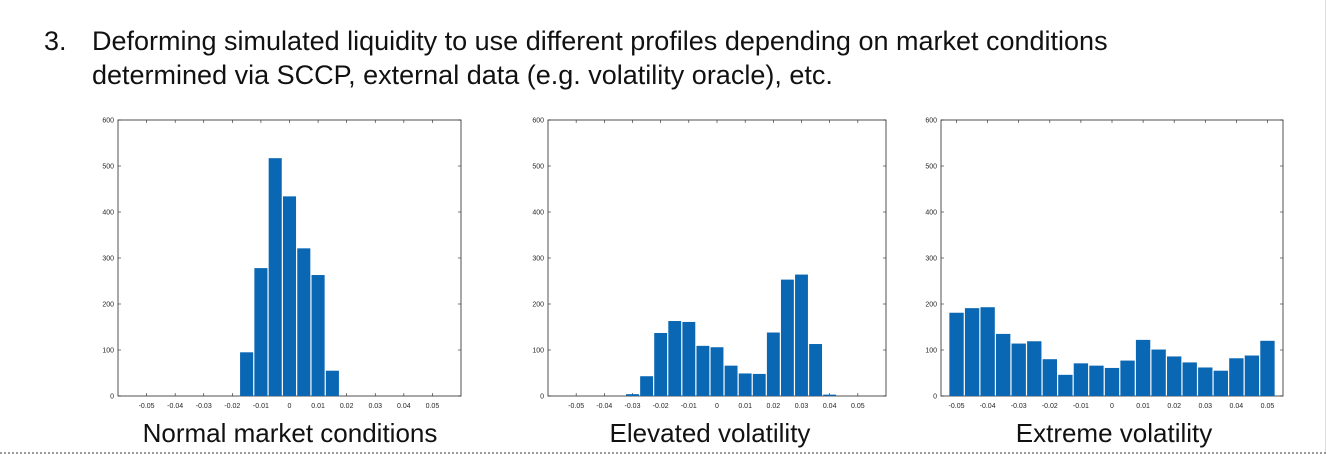 Image resolution: width=1326 pixels, height=458 pixels. I want to click on caption-elevated: Elevated volatility, so click(710, 433).